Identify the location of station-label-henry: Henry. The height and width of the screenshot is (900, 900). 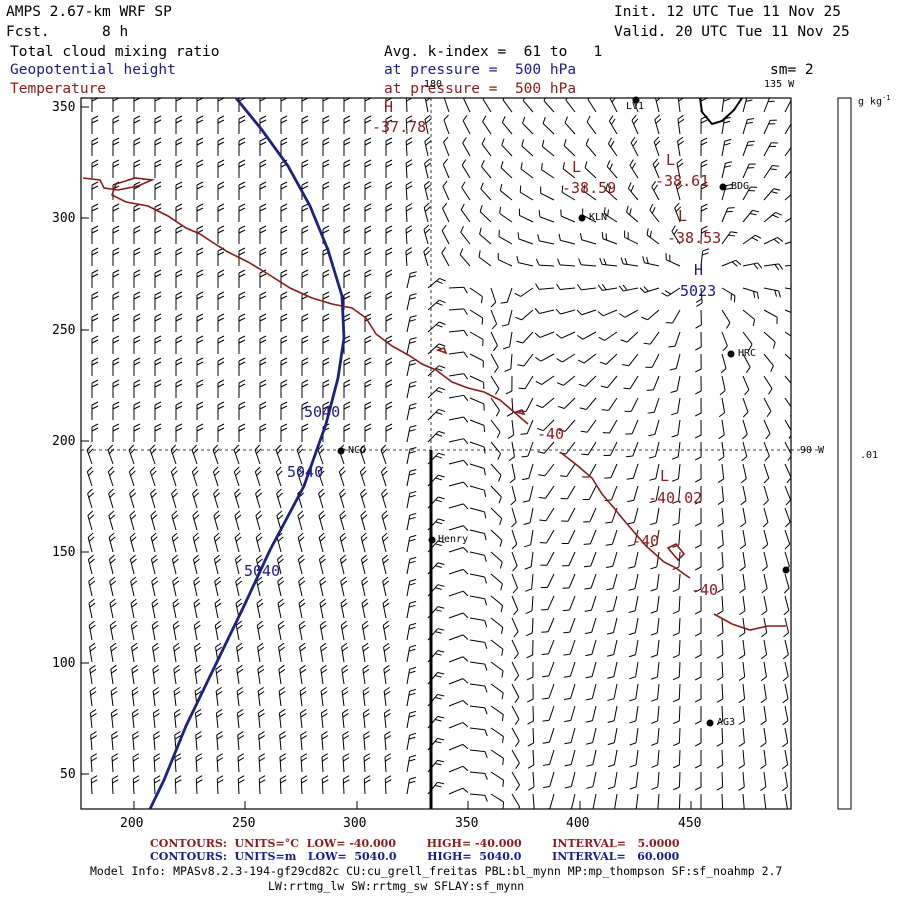
(453, 539).